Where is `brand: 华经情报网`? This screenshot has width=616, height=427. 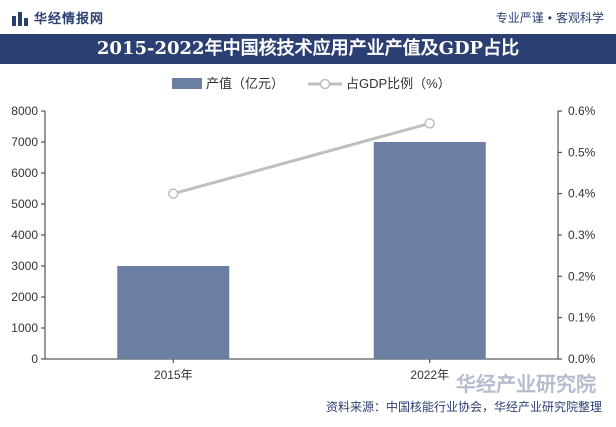 brand: 华经情报网 is located at coordinates (58, 17).